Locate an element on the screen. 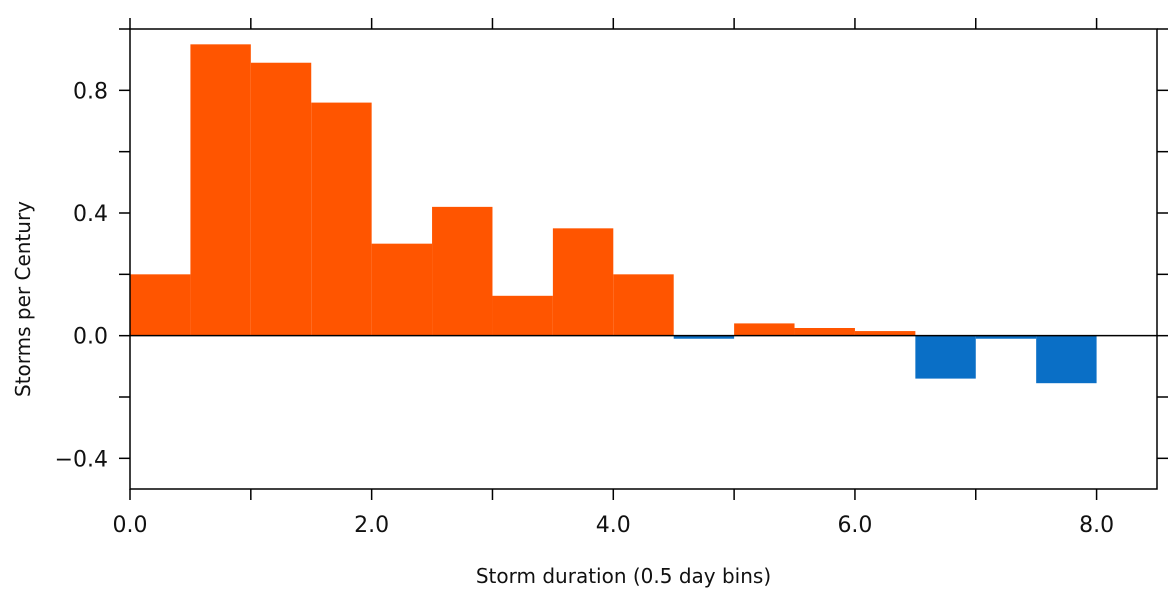 The height and width of the screenshot is (593, 1175). x-tick-label: 2.0 is located at coordinates (371, 525).